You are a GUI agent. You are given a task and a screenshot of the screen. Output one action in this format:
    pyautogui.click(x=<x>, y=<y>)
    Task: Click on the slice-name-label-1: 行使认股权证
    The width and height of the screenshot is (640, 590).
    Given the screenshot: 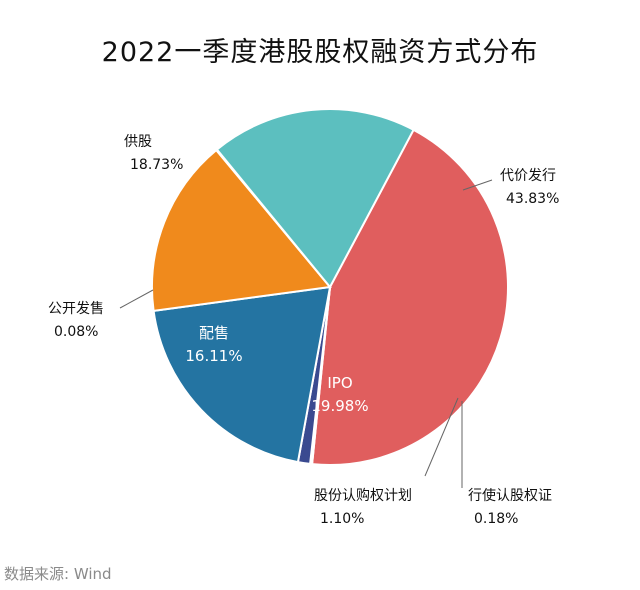 What is the action you would take?
    pyautogui.click(x=510, y=495)
    